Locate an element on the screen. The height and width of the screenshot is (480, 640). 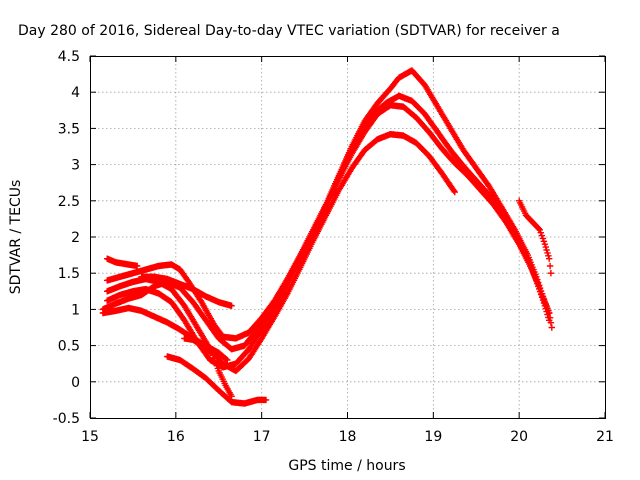
x-tick-label: 19 is located at coordinates (433, 437).